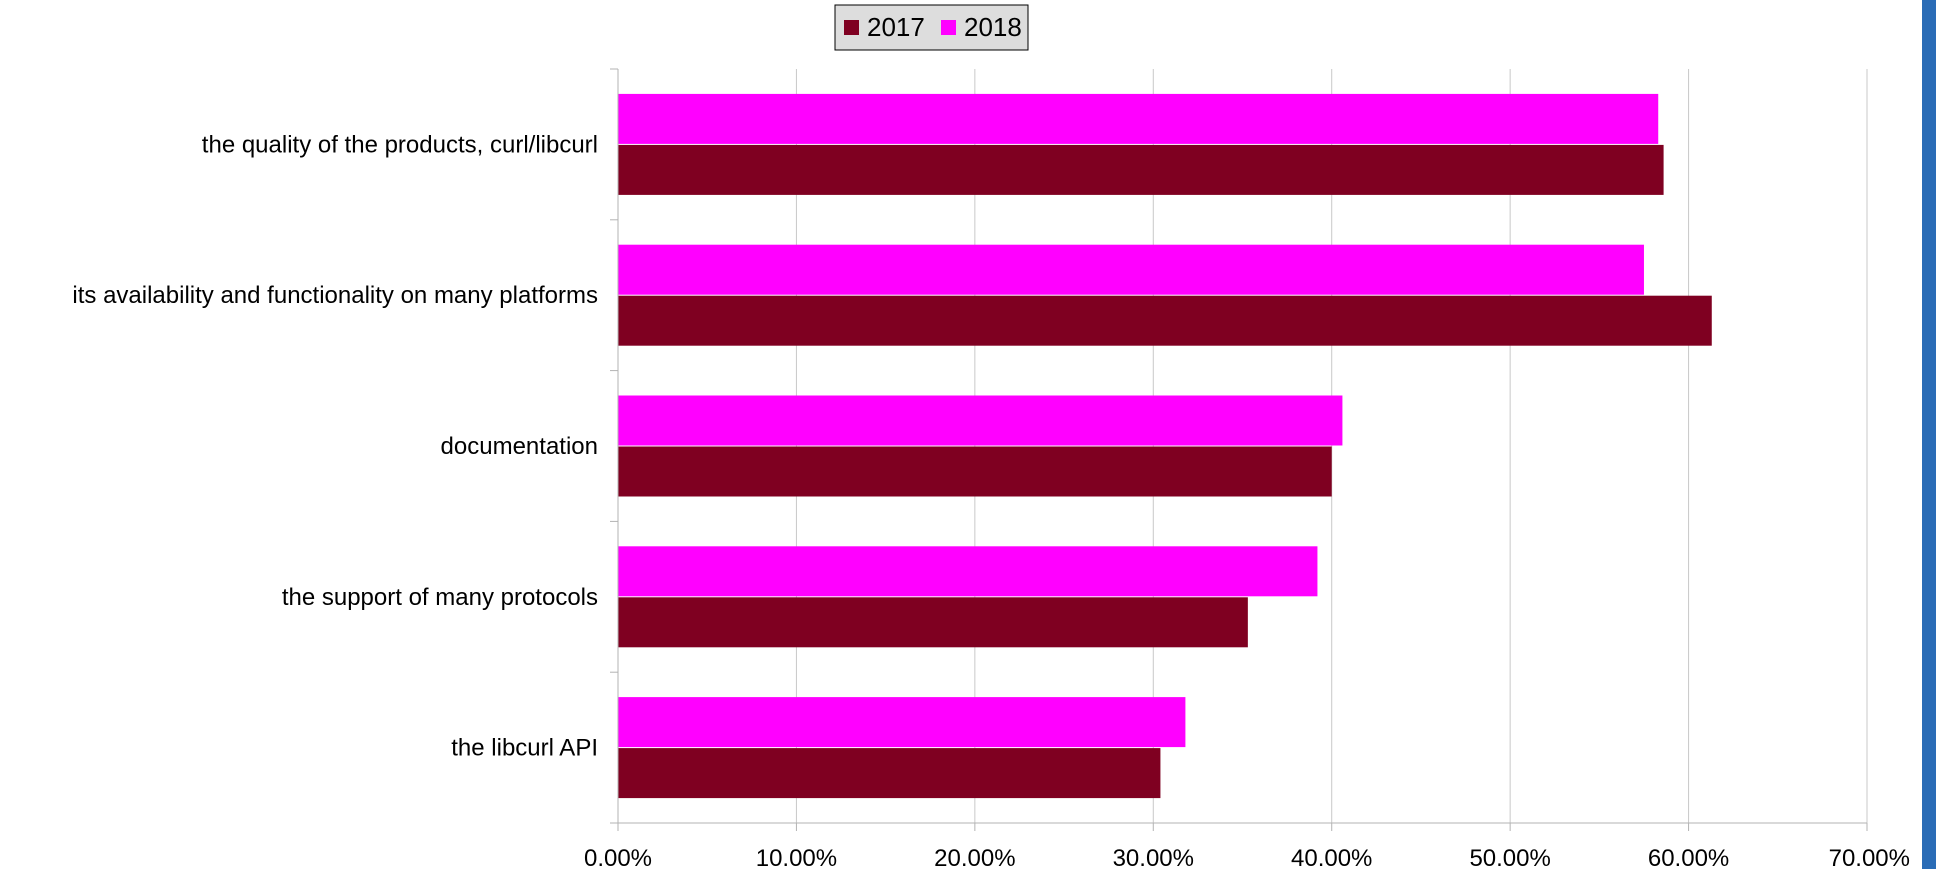  Describe the element at coordinates (974, 857) in the screenshot. I see `x-tick-label: 20.00%` at that location.